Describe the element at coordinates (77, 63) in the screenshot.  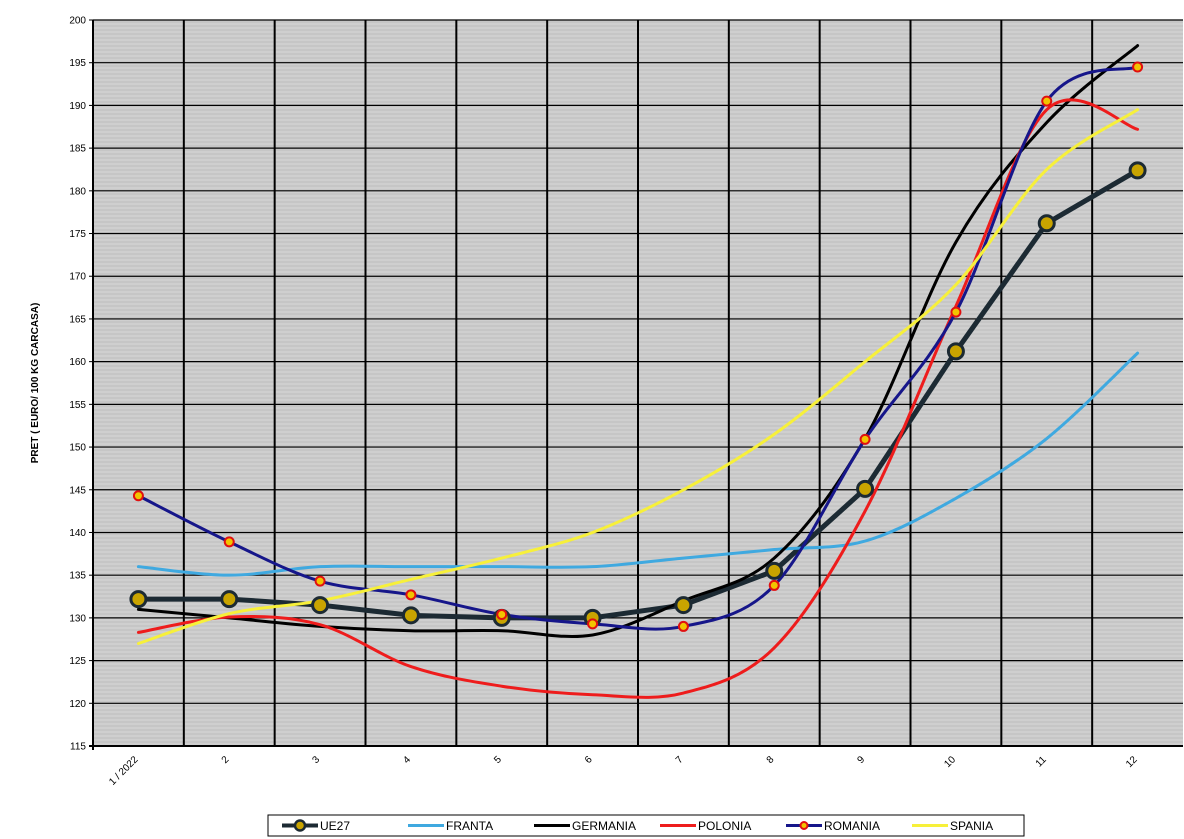
I see `y-tick-label: 195` at that location.